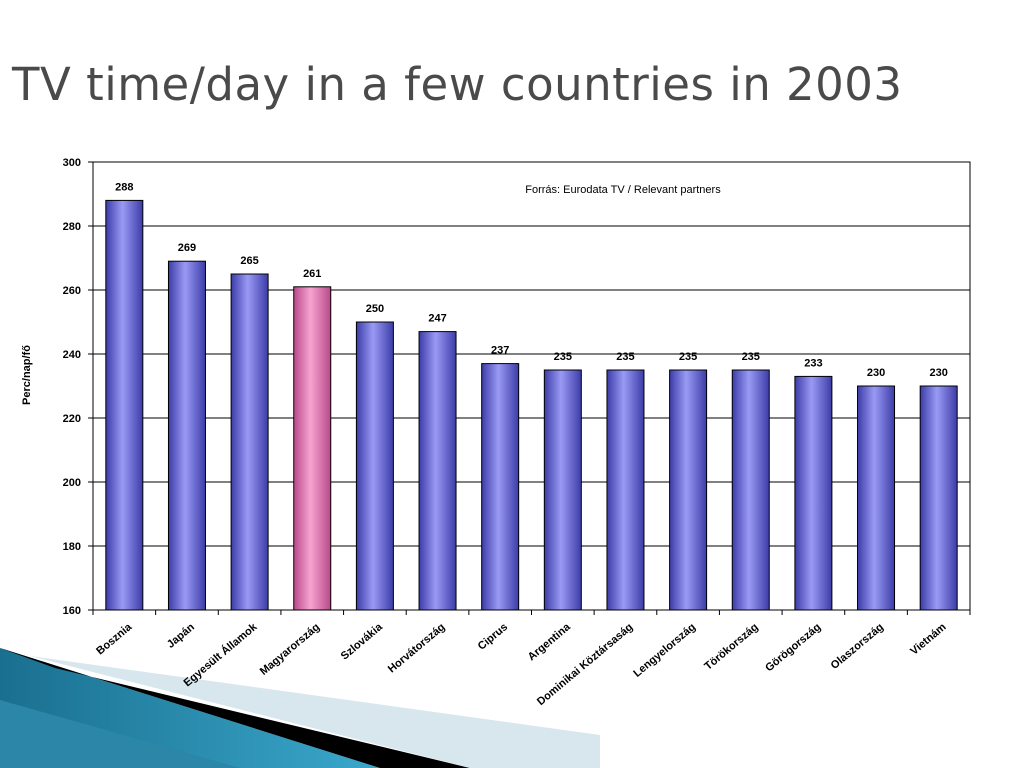 This screenshot has height=768, width=1024. I want to click on bar-ciprus, so click(500, 487).